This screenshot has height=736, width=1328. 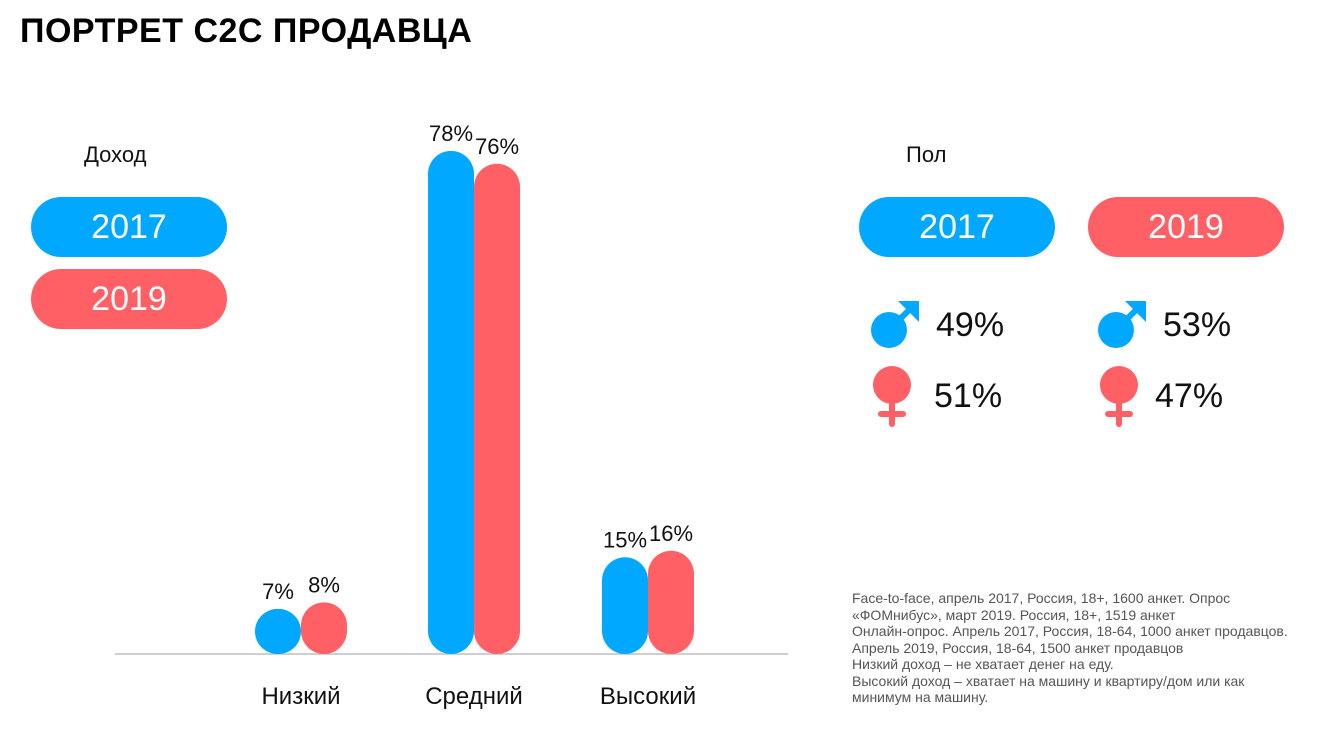 What do you see at coordinates (129, 299) in the screenshot?
I see `legend-2019-badge: 2019` at bounding box center [129, 299].